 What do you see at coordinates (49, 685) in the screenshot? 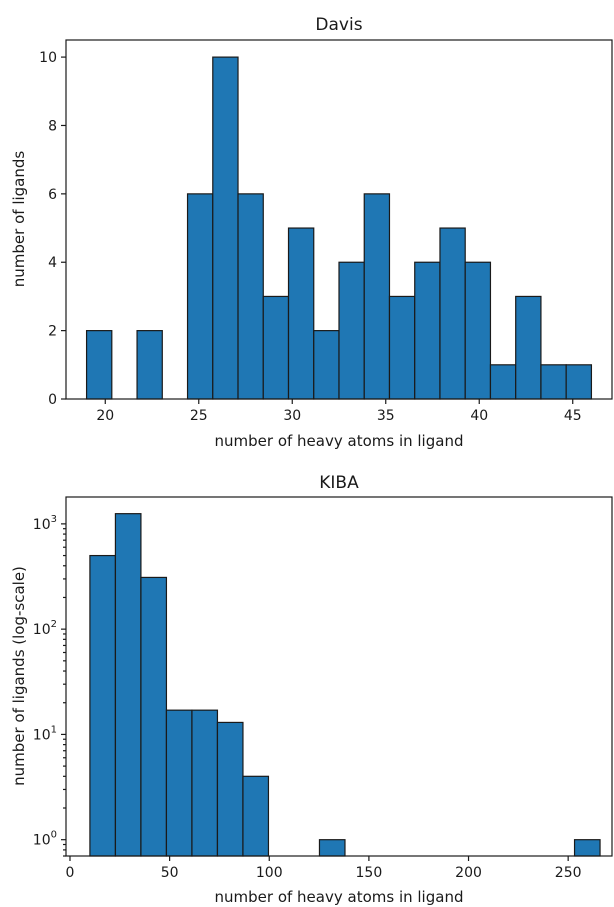
I see `kiba-y-axis: 10⁰ 10¹ 10² 10³` at bounding box center [49, 685].